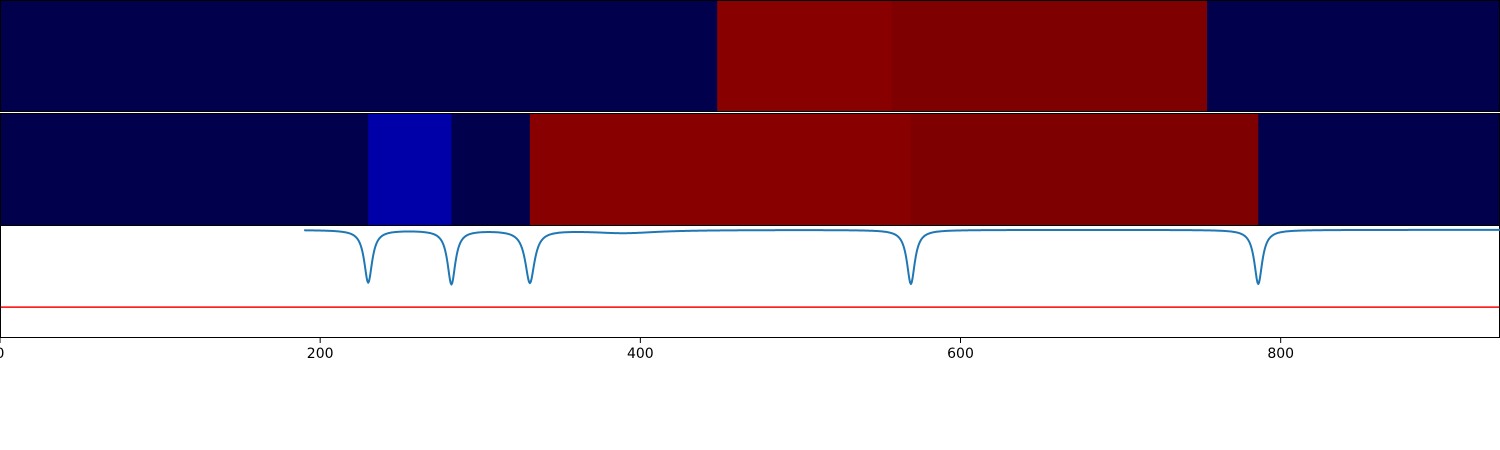  Describe the element at coordinates (640, 354) in the screenshot. I see `x-tick-label: 400` at that location.